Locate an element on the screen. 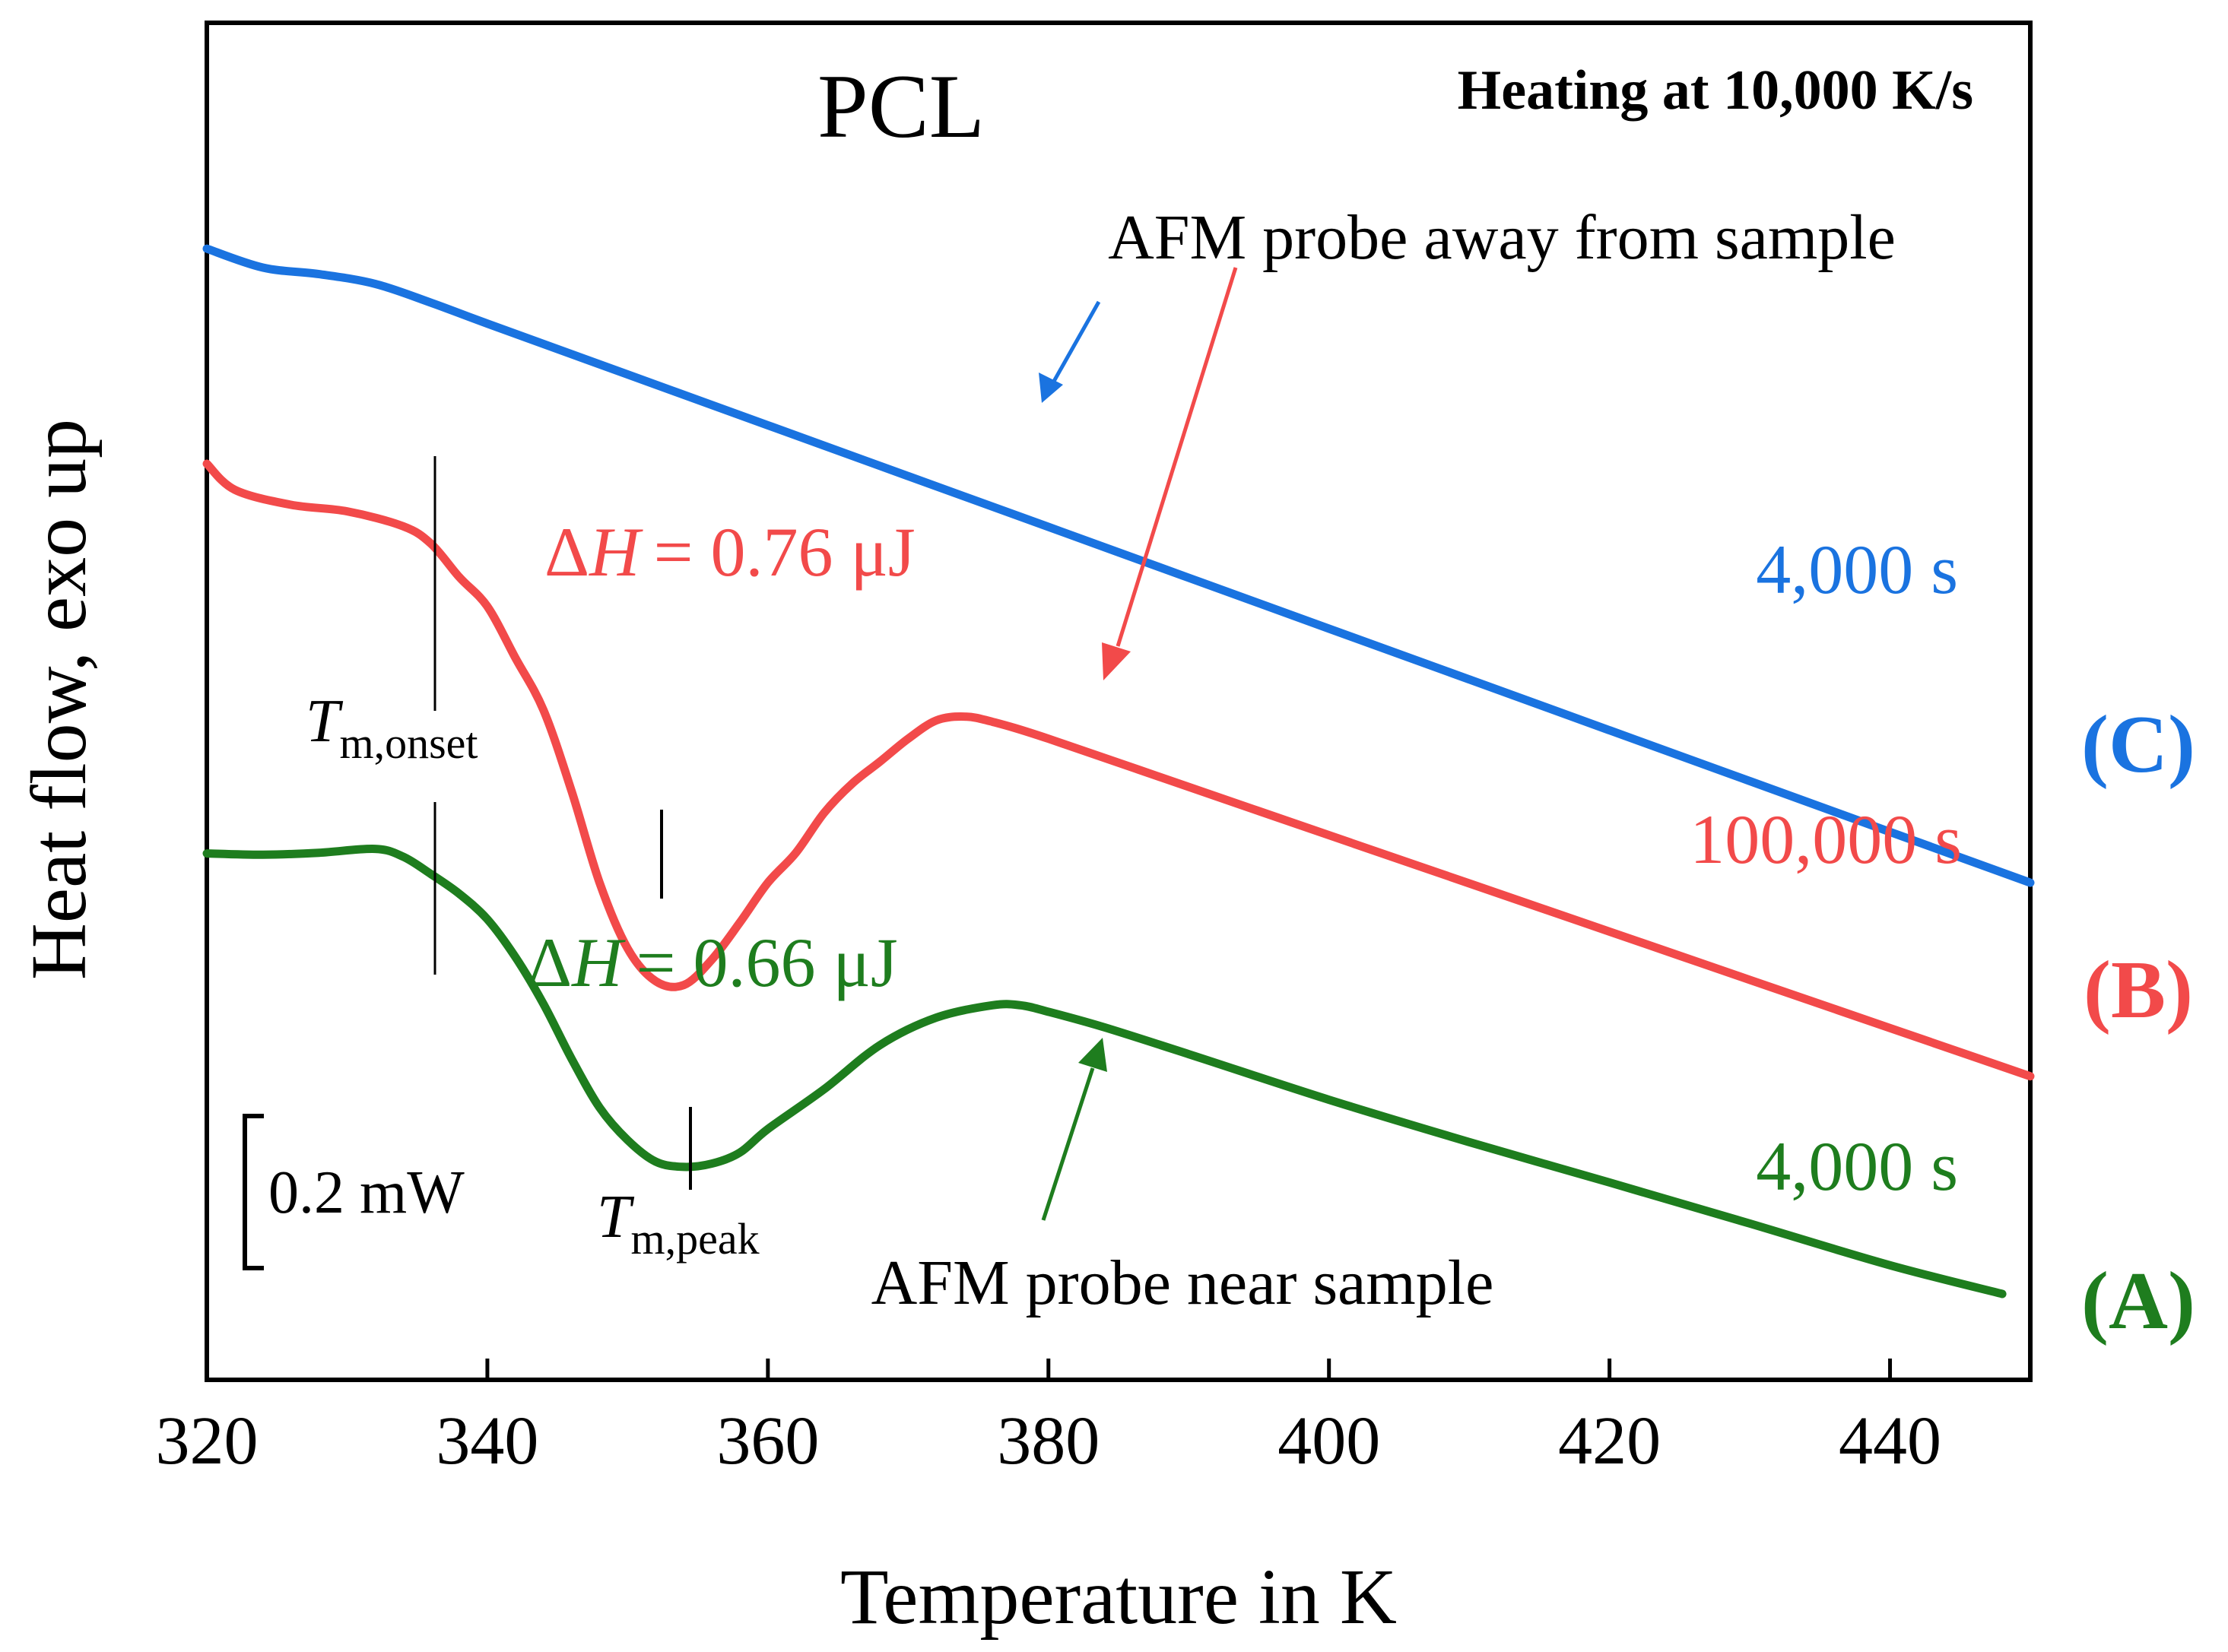 Image resolution: width=2228 pixels, height=1652 pixels. probe-near-label: AFM probe near sample is located at coordinates (1182, 1283).